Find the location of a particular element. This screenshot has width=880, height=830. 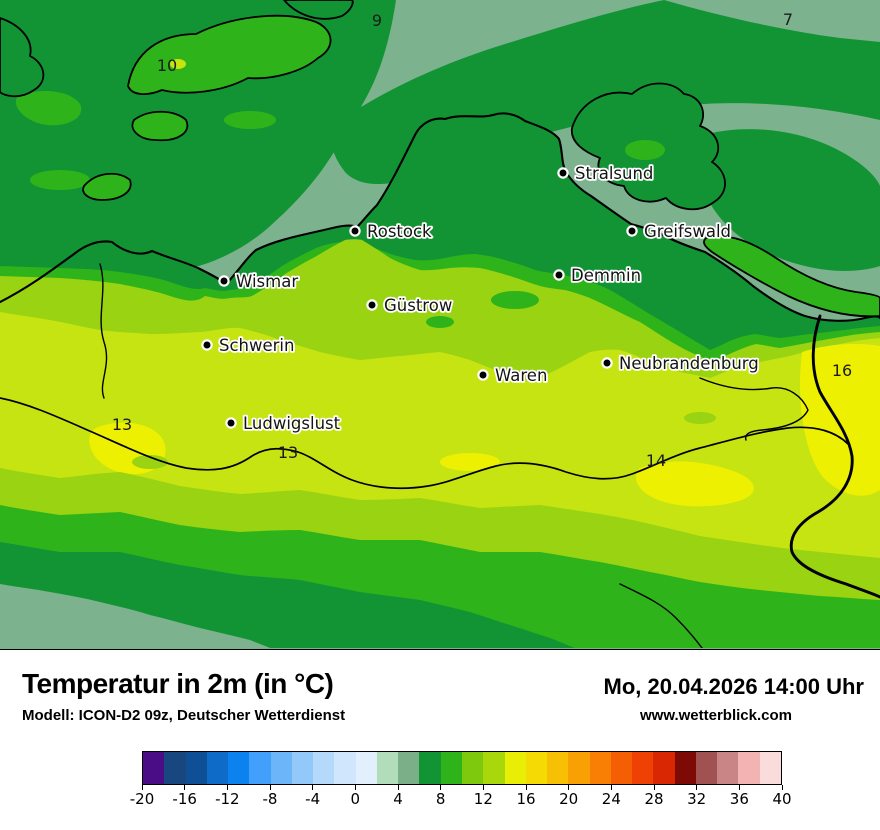

page-title: Temperatur in 2m (in °C) is located at coordinates (178, 683).